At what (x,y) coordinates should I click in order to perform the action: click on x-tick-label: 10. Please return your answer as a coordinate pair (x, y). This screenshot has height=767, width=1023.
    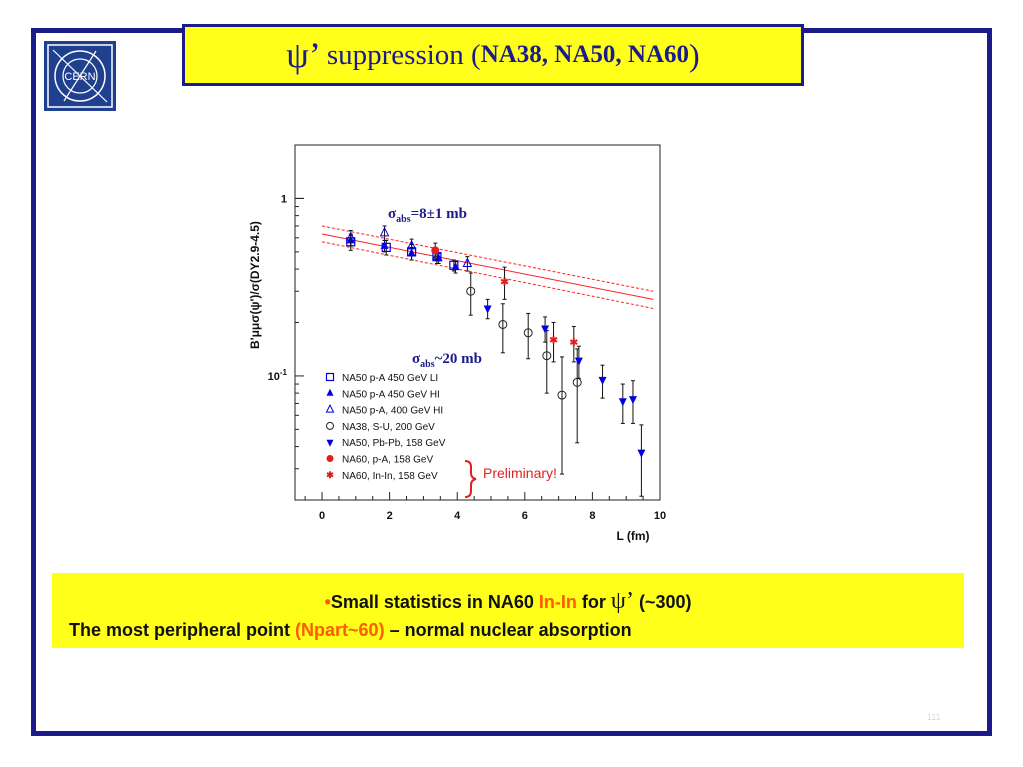
    Looking at the image, I should click on (660, 516).